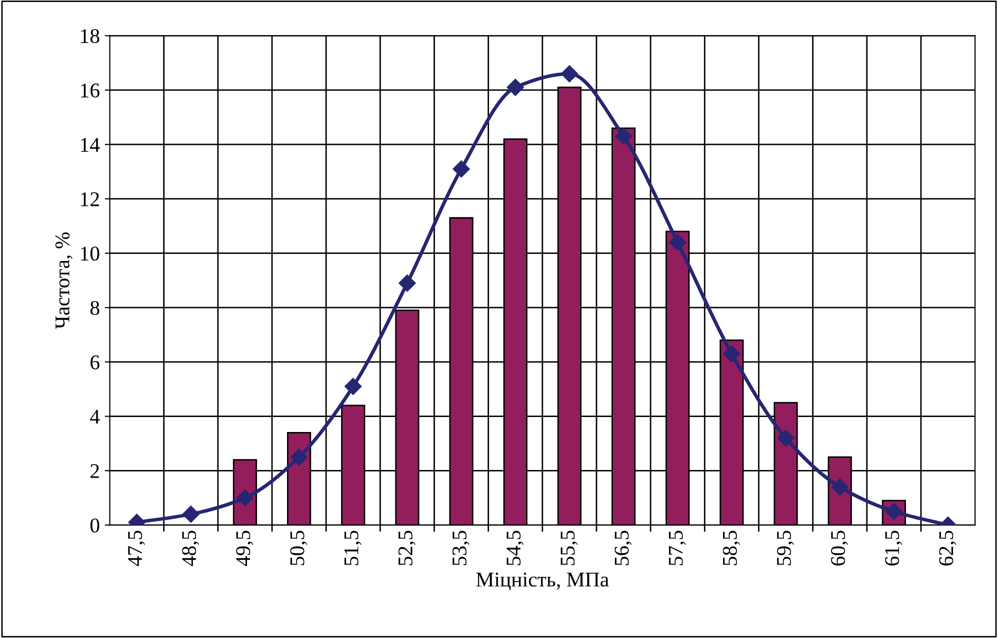 The image size is (998, 638). What do you see at coordinates (731, 548) in the screenshot?
I see `x-tick-label: 58,5` at bounding box center [731, 548].